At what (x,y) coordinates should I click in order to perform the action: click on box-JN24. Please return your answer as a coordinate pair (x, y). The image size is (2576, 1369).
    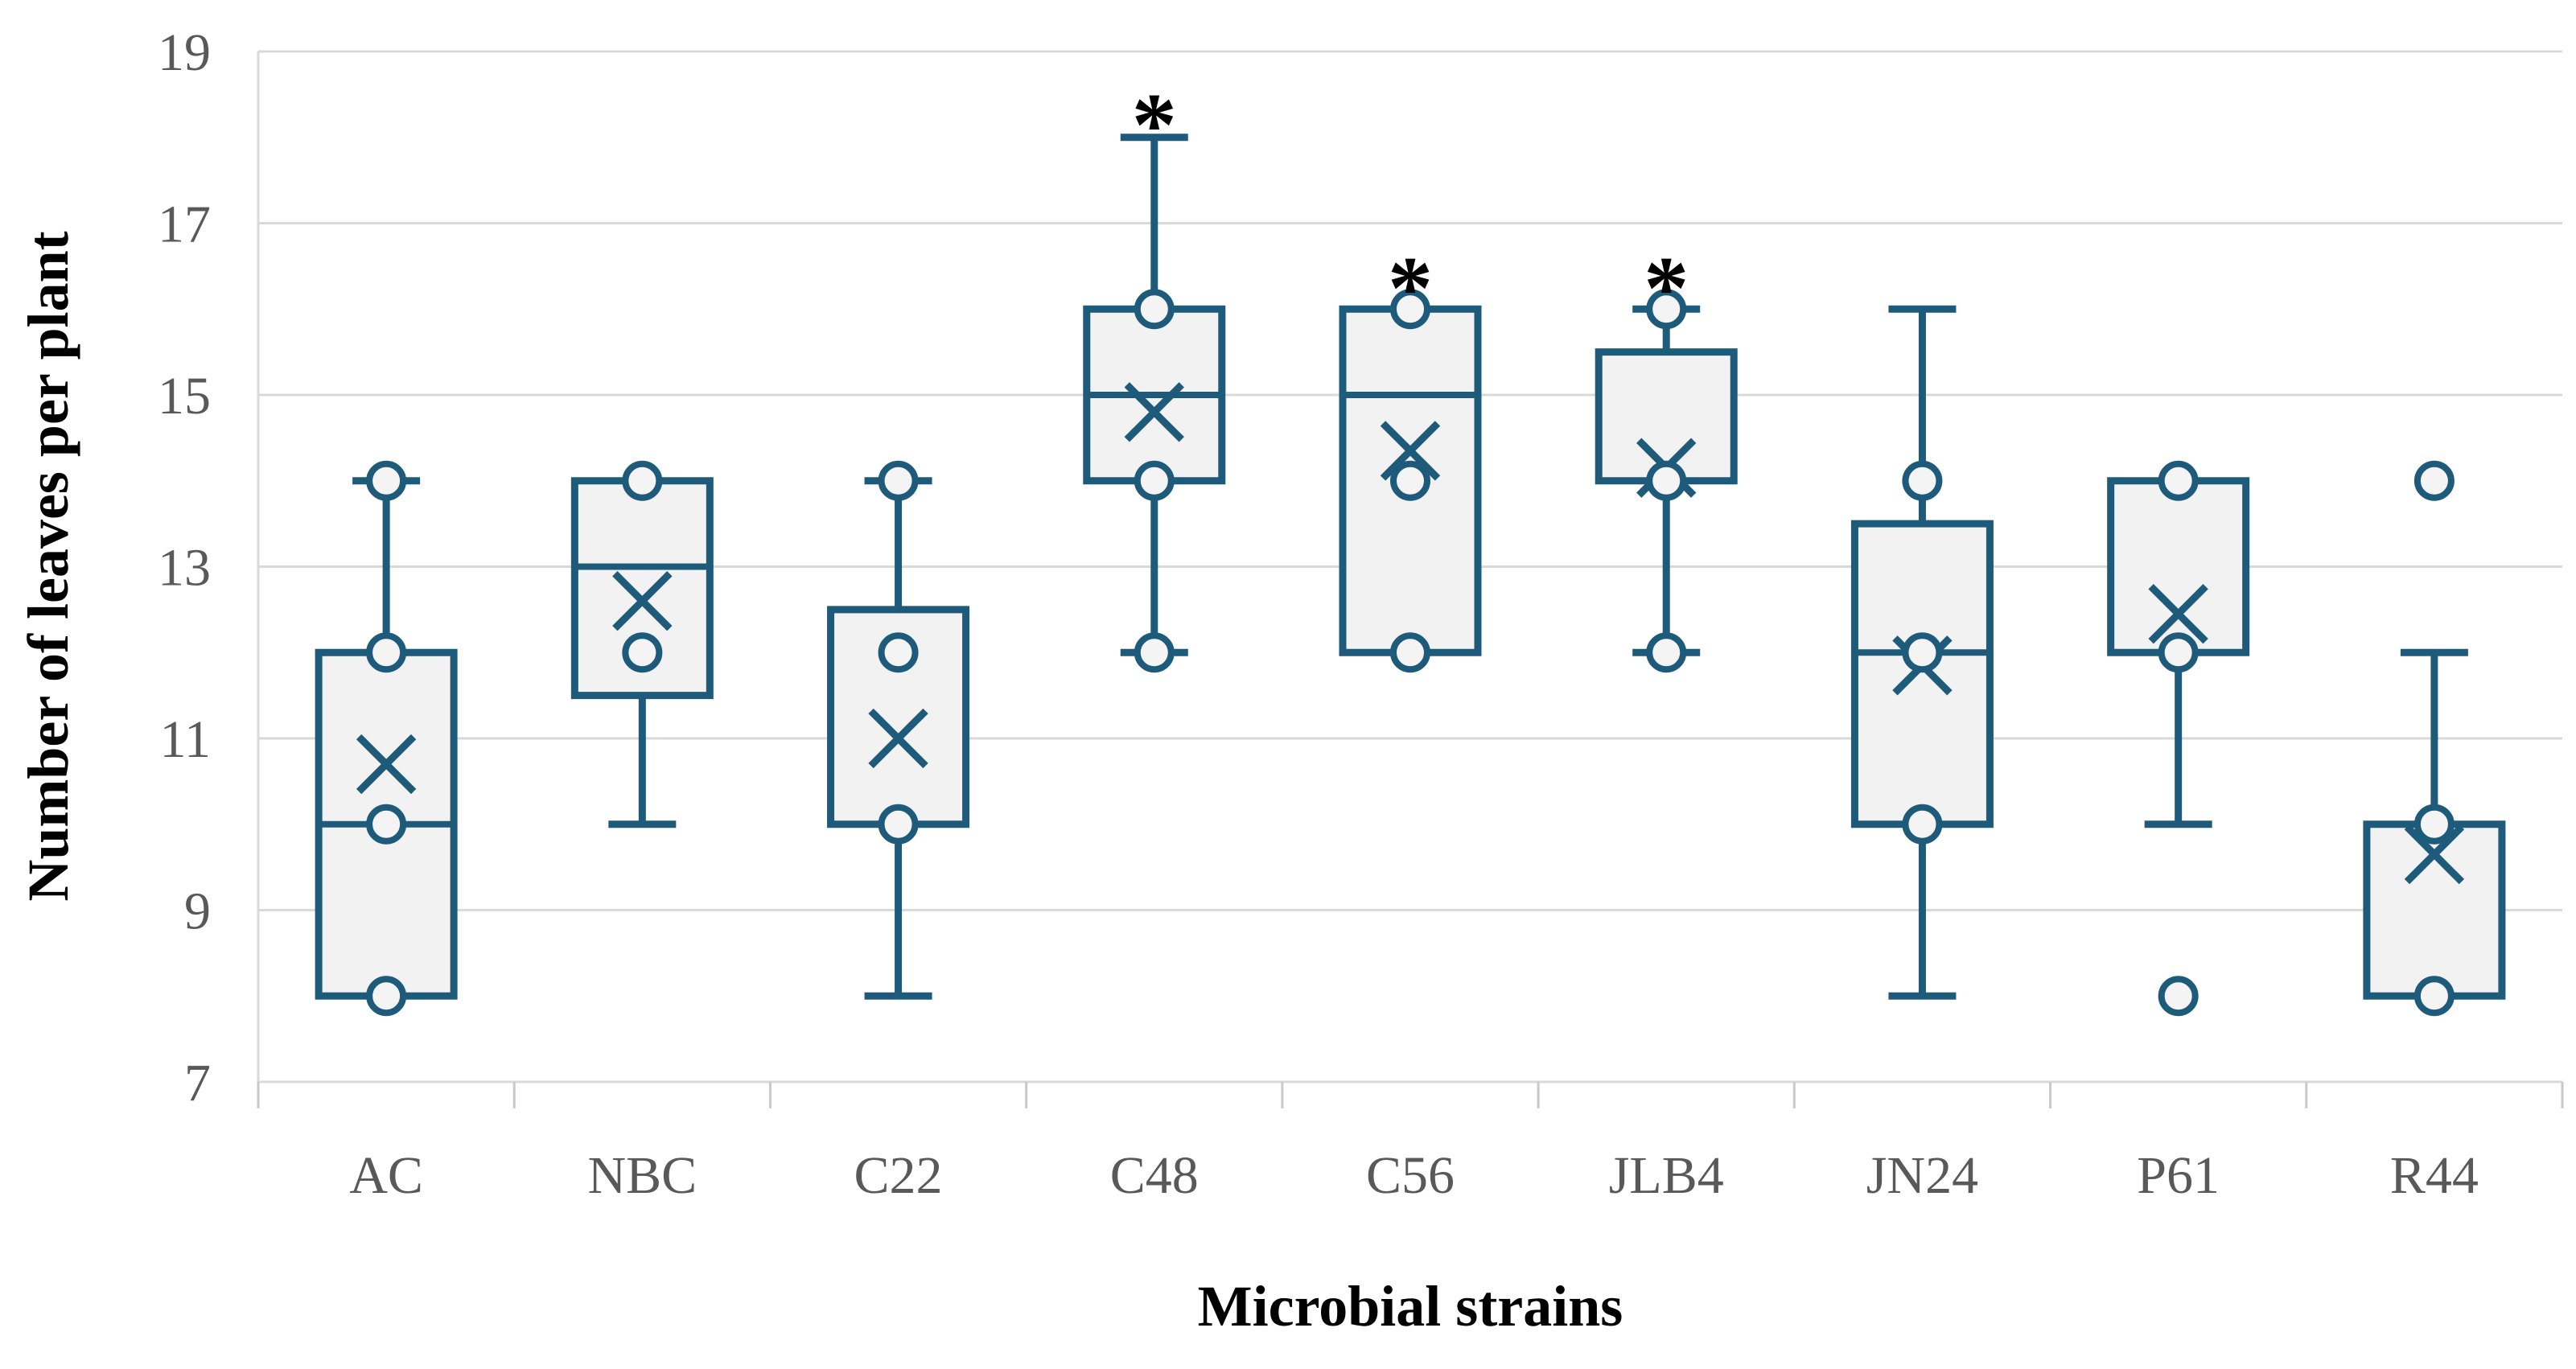
    Looking at the image, I should click on (1922, 652).